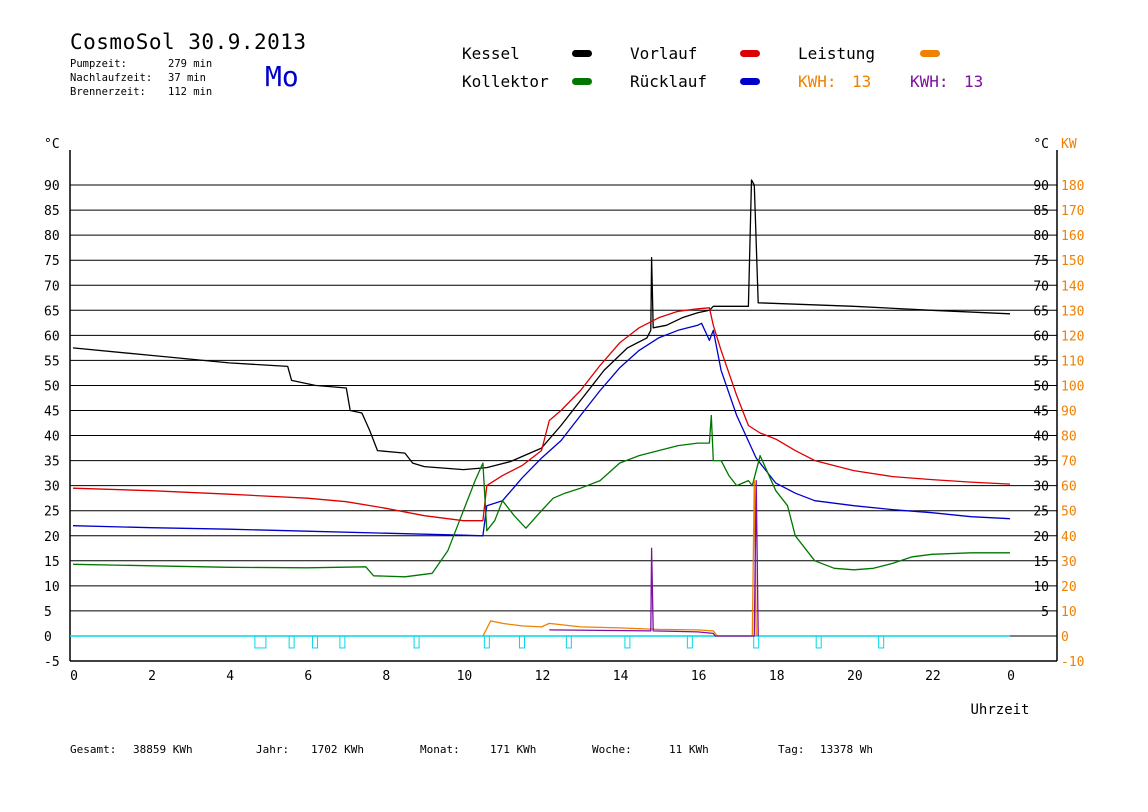 The height and width of the screenshot is (812, 1148). Describe the element at coordinates (465, 676) in the screenshot. I see `x-tick-label: 10` at that location.